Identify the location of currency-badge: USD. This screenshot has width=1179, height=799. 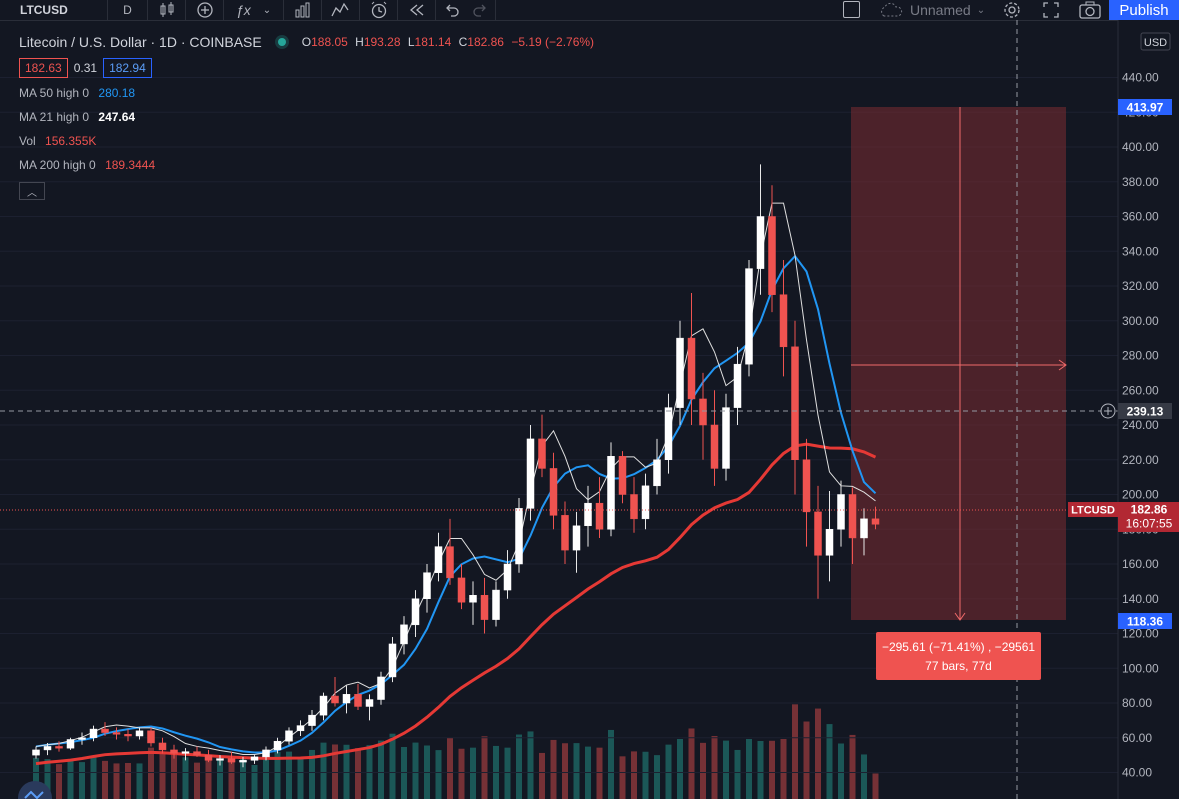
(1155, 41).